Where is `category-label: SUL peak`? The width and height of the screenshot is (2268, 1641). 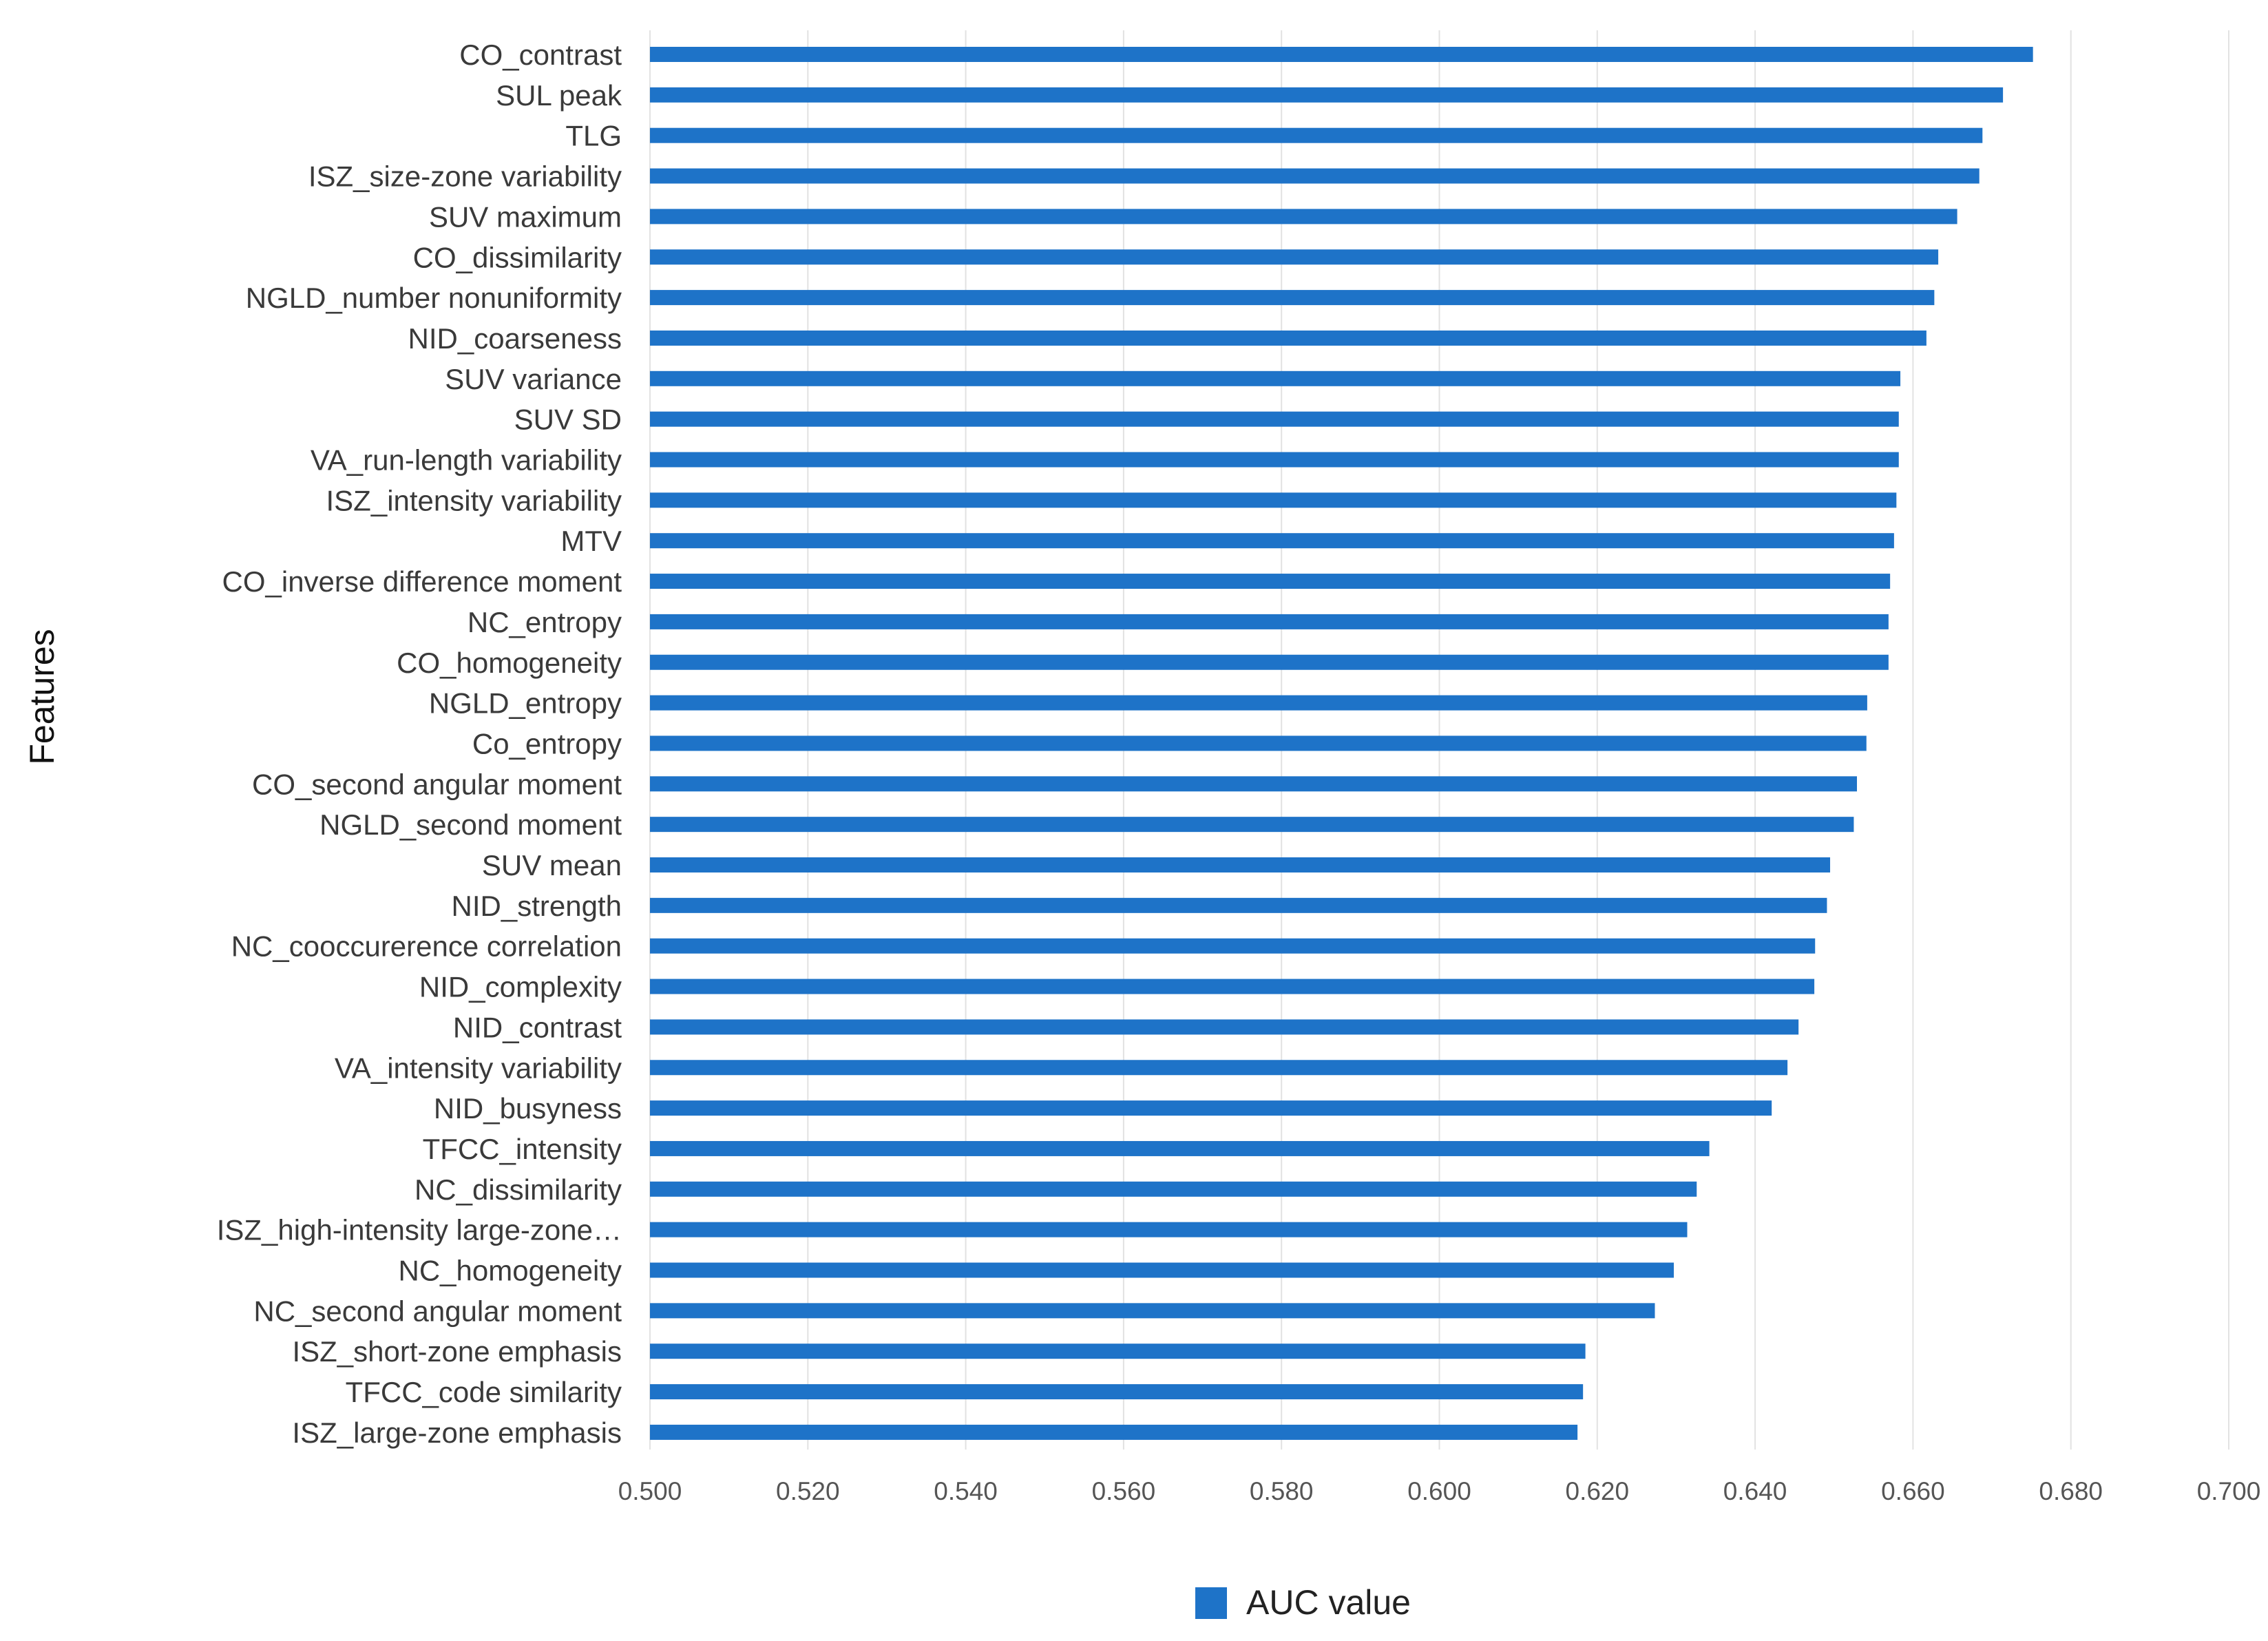
category-label: SUL peak is located at coordinates (559, 95).